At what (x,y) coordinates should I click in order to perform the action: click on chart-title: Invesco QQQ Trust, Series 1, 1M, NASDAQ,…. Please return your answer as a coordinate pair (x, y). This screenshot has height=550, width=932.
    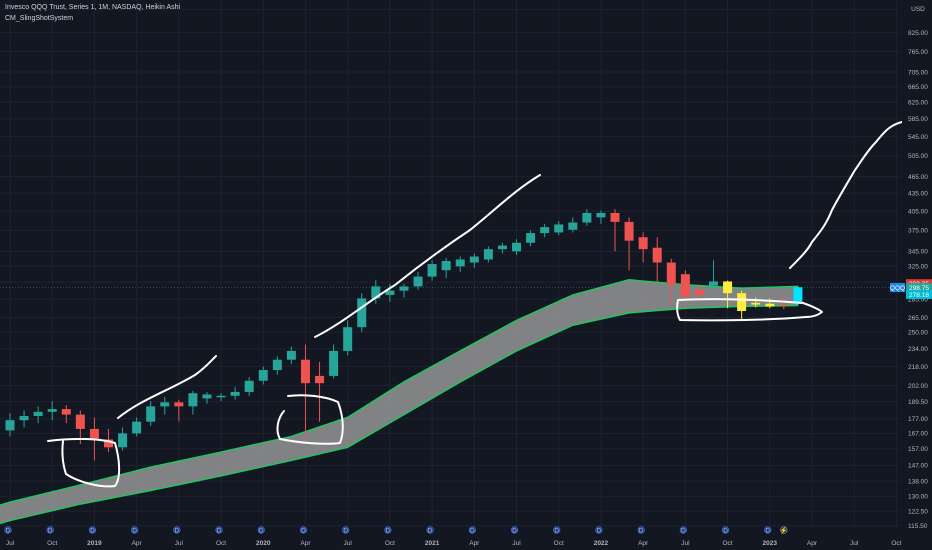
    Looking at the image, I should click on (93, 7).